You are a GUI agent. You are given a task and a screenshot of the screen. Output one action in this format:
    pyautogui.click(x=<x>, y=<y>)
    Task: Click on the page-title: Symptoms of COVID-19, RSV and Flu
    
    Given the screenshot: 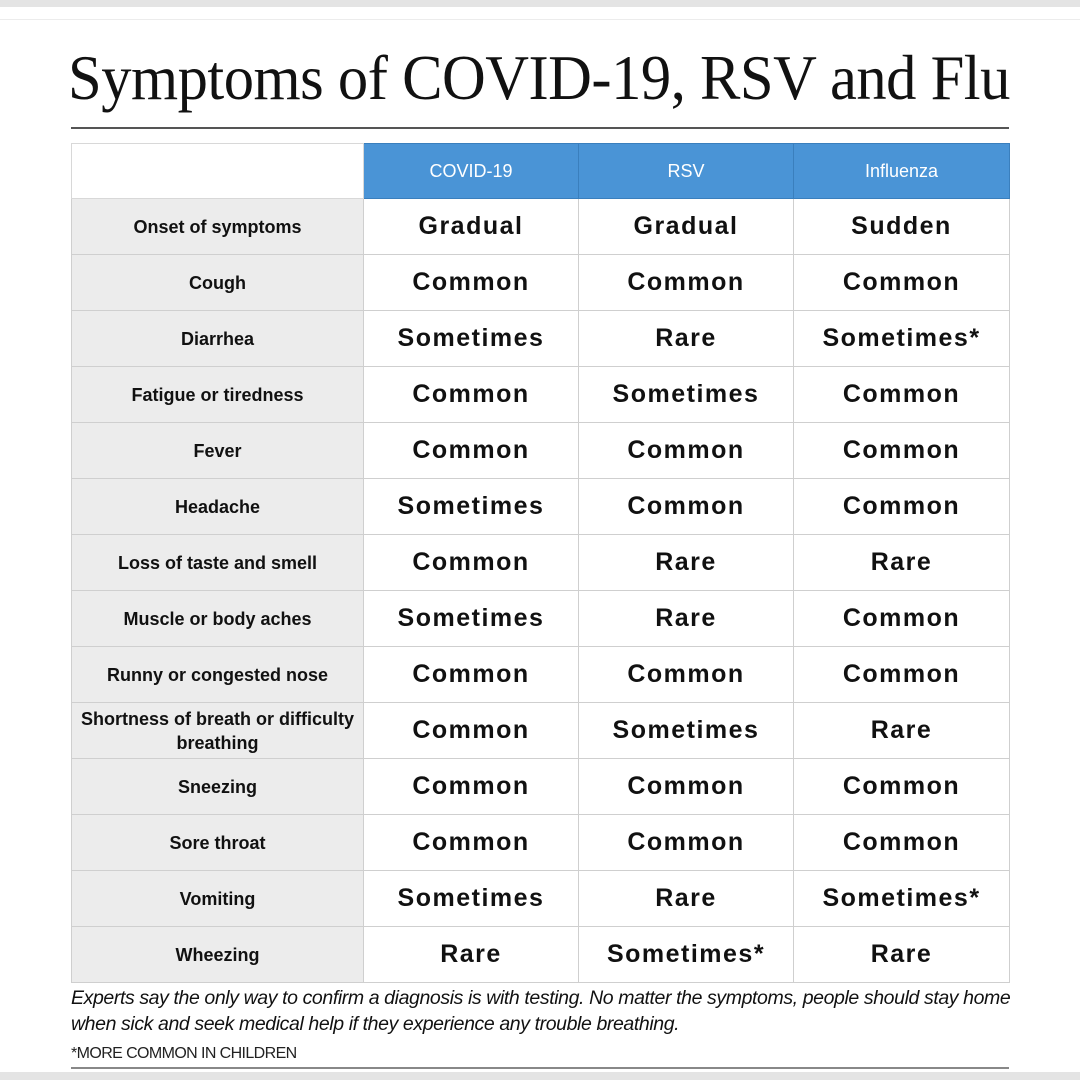 What is the action you would take?
    pyautogui.click(x=539, y=78)
    